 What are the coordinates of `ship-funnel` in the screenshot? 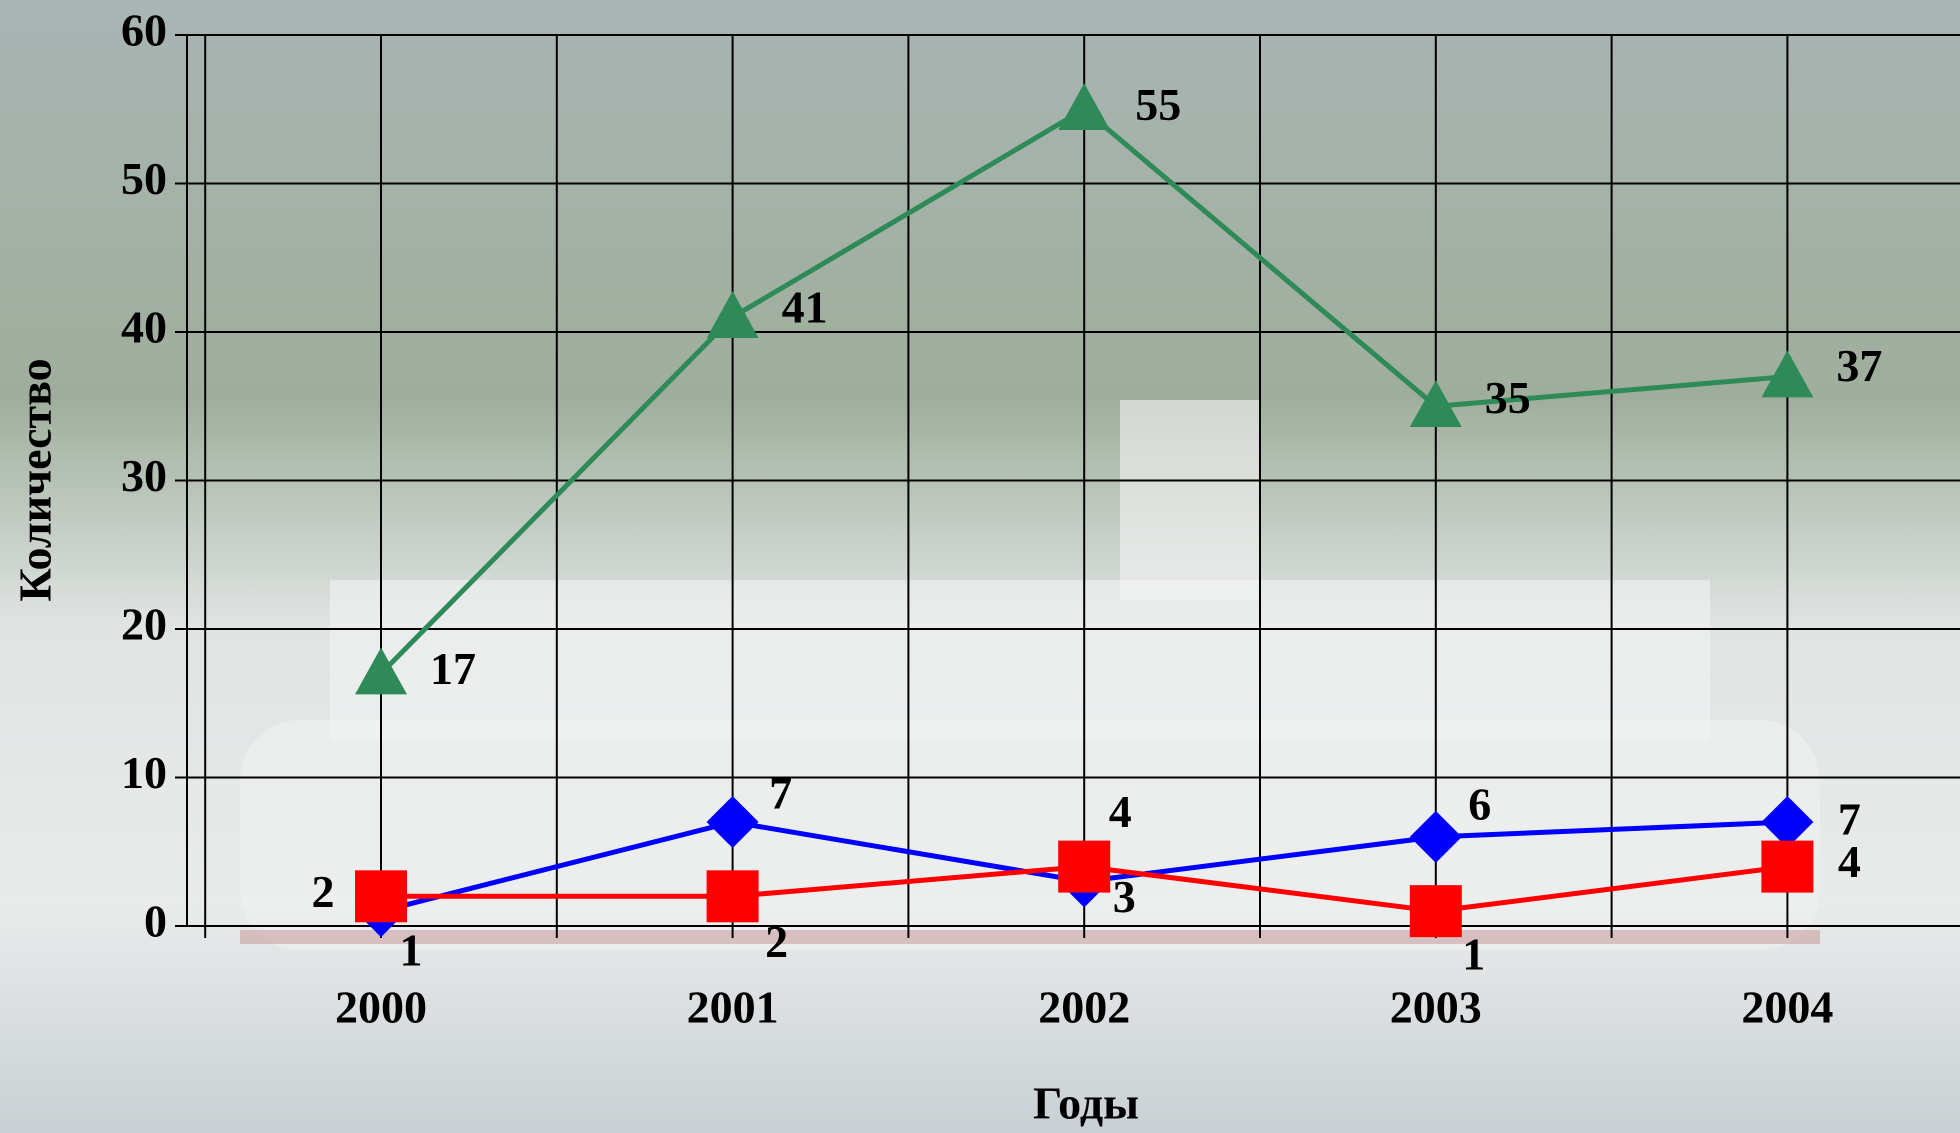 It's located at (1190, 500).